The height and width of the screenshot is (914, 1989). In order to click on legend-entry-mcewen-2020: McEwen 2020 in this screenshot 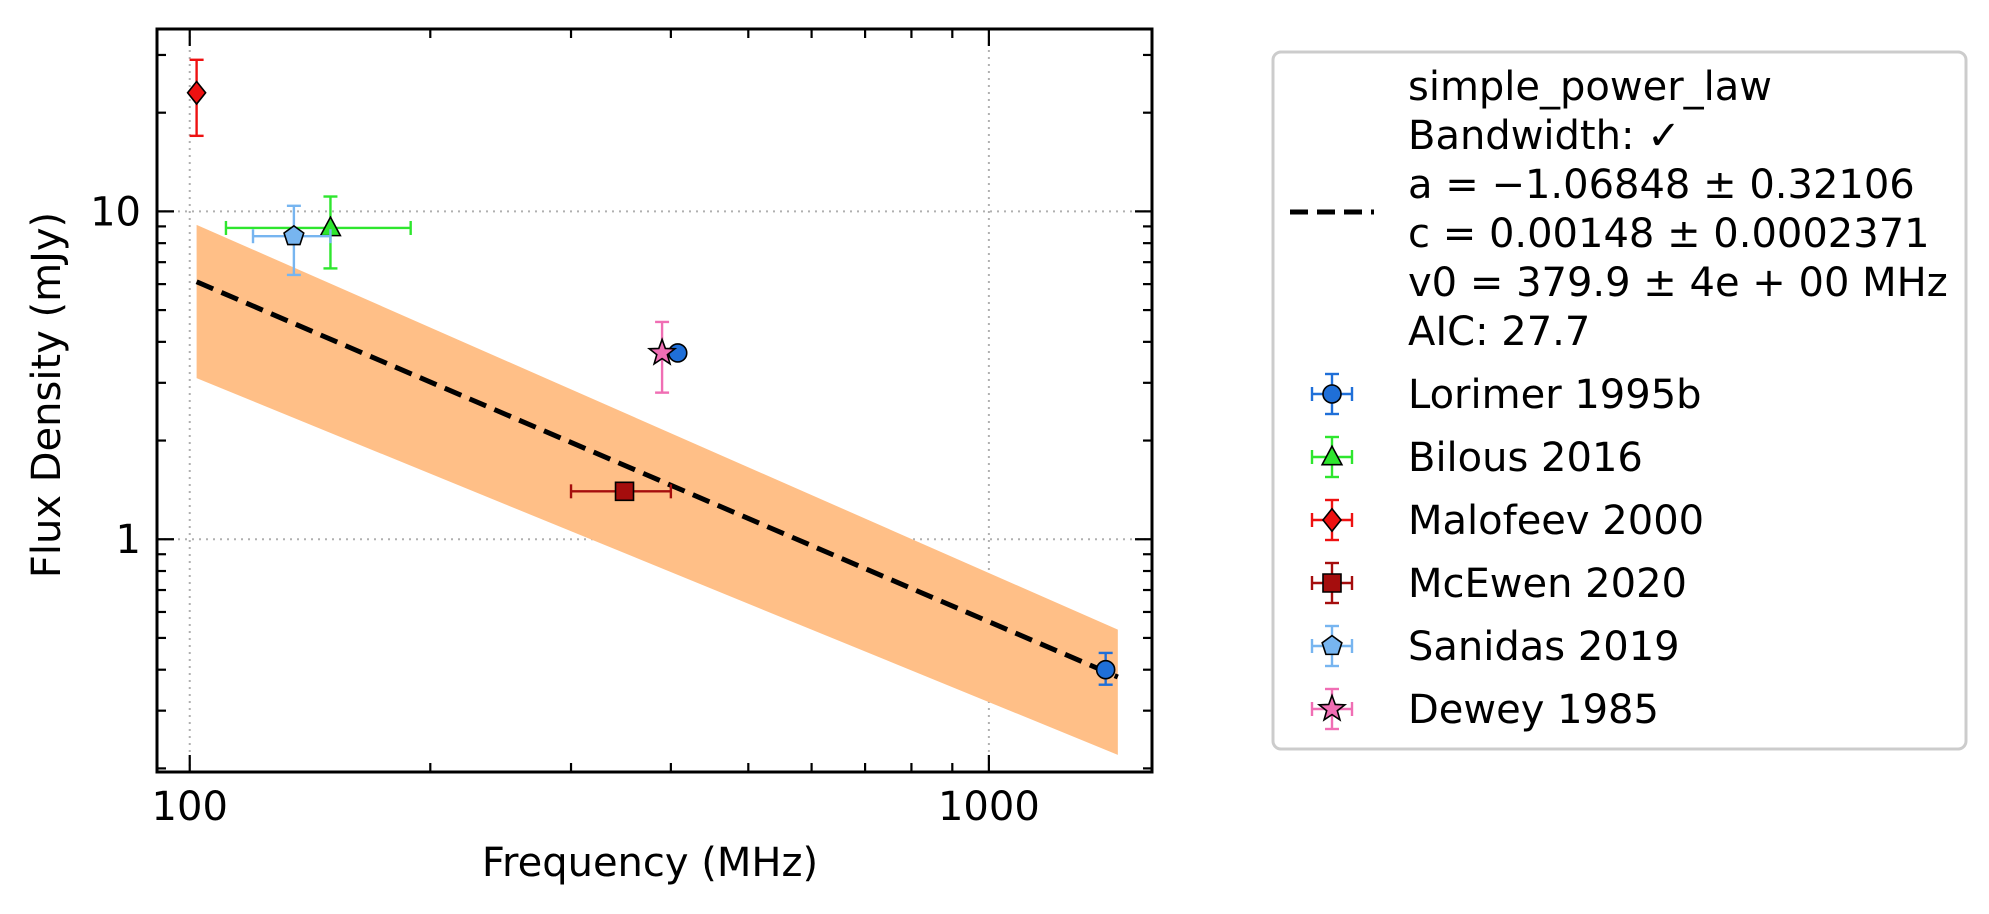, I will do `click(1498, 584)`.